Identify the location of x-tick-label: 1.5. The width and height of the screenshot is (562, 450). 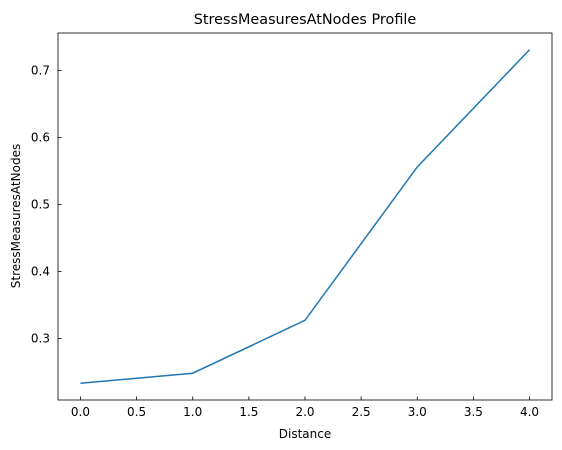
(248, 412).